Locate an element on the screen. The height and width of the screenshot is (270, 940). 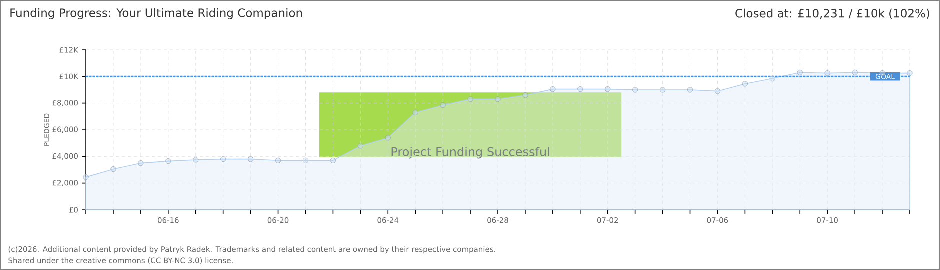
chart-title: Funding Progress: Your Ultimate Riding Companion is located at coordinates (156, 14).